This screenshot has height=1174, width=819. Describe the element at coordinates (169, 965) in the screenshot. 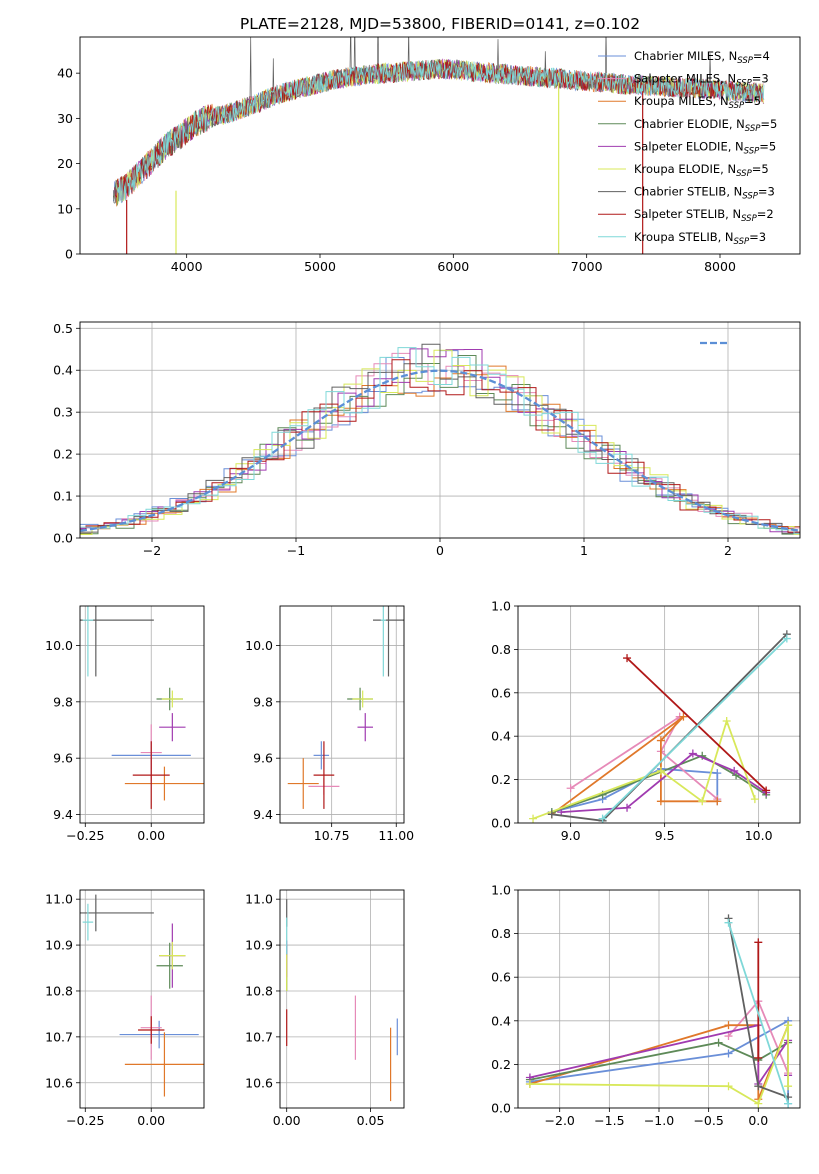

I see `data-point-chabrier-elodie` at that location.